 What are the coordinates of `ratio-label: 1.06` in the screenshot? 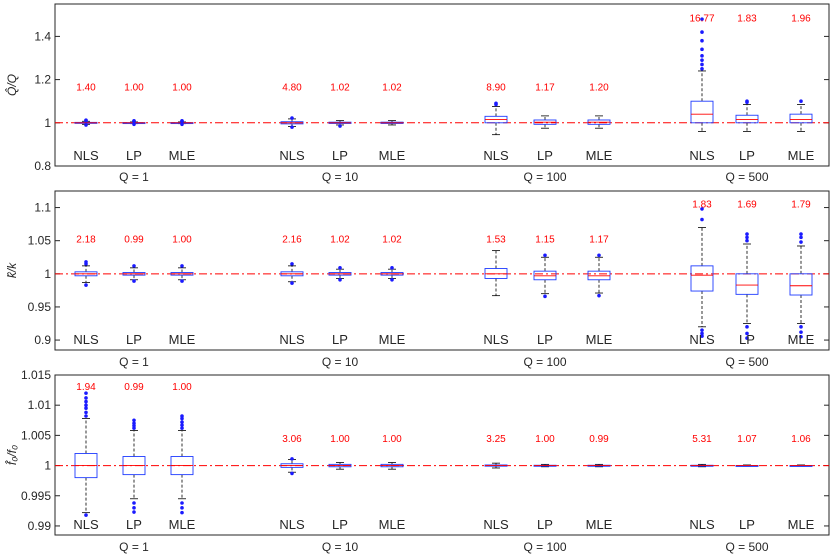 It's located at (801, 439).